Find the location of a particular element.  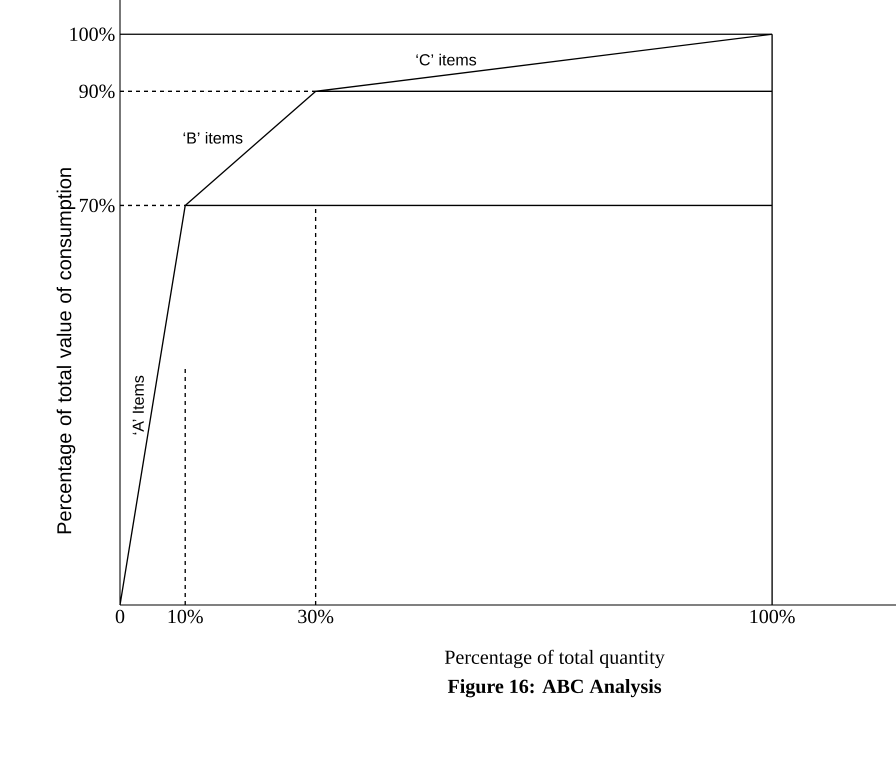

x-tick-label: 30% is located at coordinates (316, 617).